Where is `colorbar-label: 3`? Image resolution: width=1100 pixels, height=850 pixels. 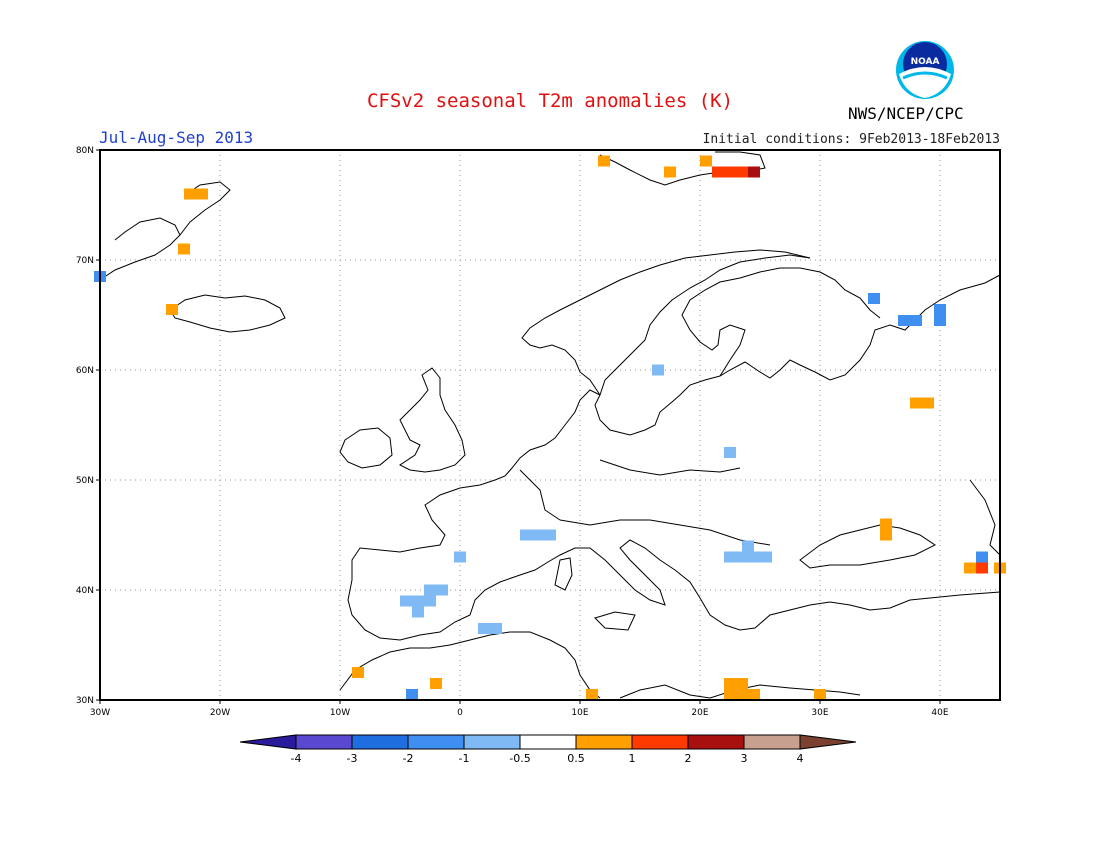 colorbar-label: 3 is located at coordinates (744, 758).